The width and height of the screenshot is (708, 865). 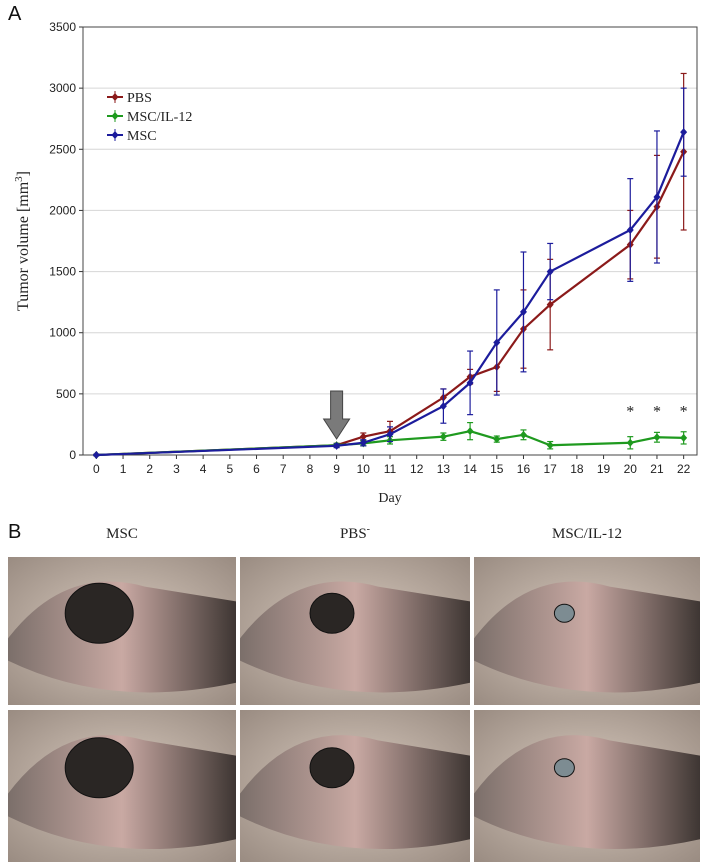 I want to click on x-tick-label: 14, so click(x=470, y=469).